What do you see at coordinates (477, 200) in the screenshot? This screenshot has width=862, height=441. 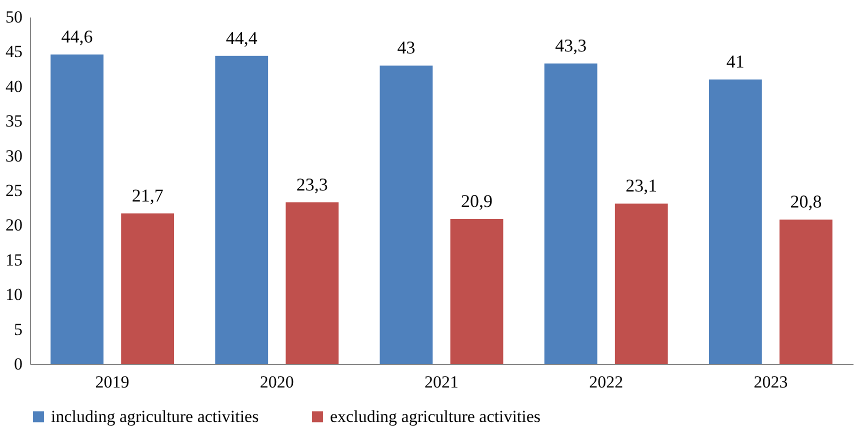 I see `data-label: 20,9` at bounding box center [477, 200].